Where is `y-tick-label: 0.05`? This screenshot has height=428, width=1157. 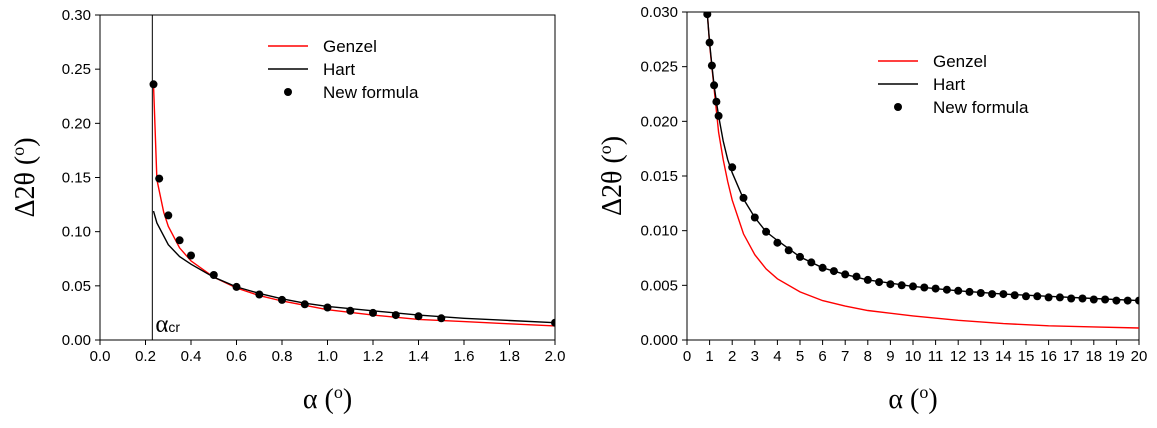 y-tick-label: 0.05 is located at coordinates (76, 286).